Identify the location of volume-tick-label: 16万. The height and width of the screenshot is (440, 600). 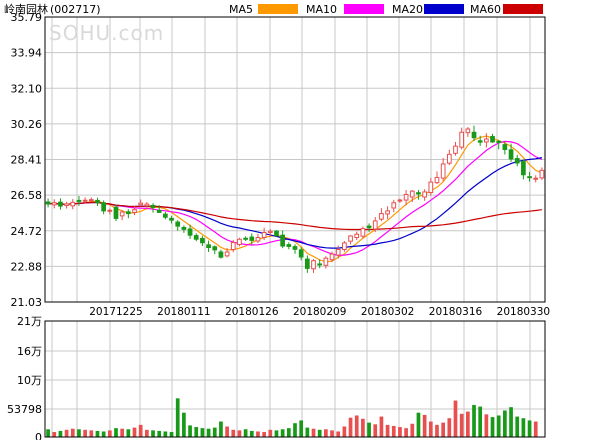
(29, 351).